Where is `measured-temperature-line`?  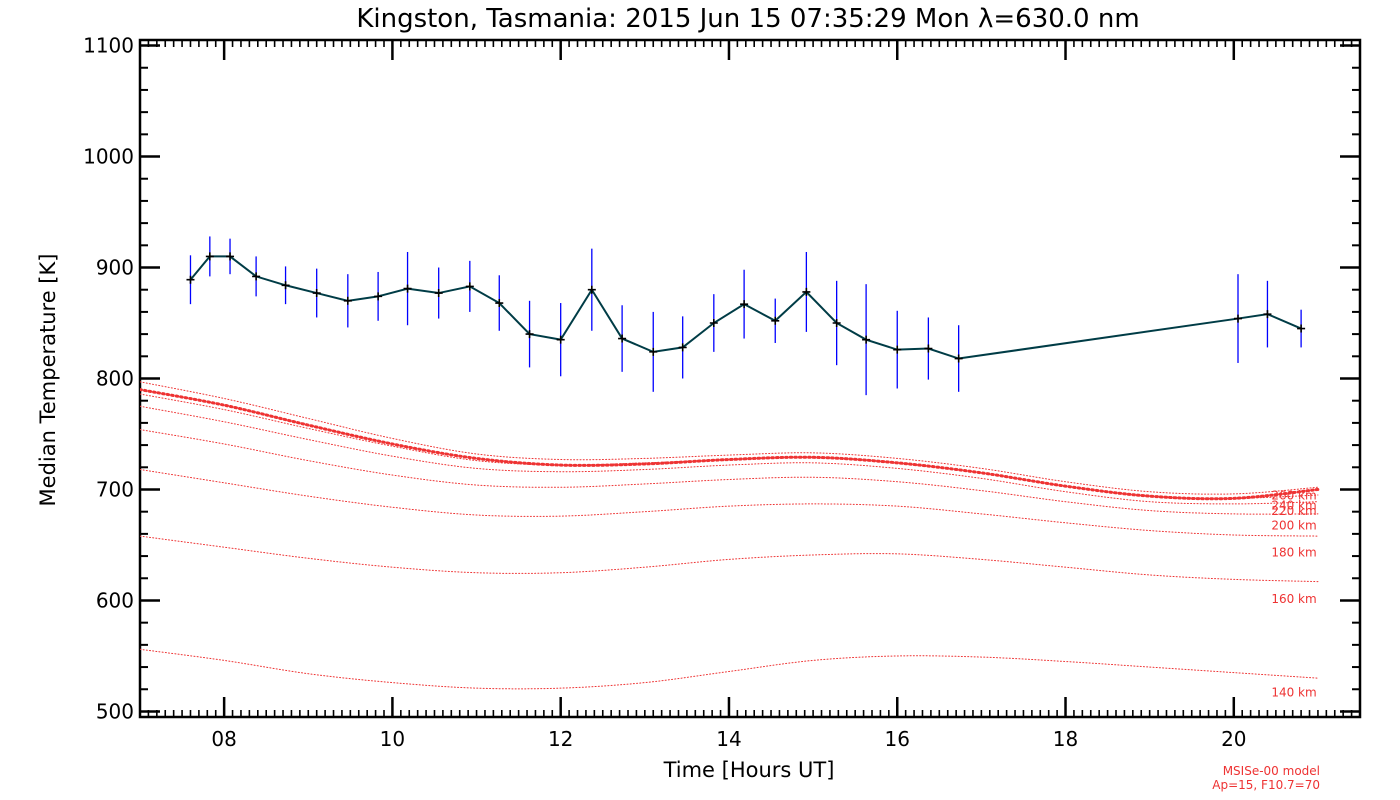
measured-temperature-line is located at coordinates (745, 307).